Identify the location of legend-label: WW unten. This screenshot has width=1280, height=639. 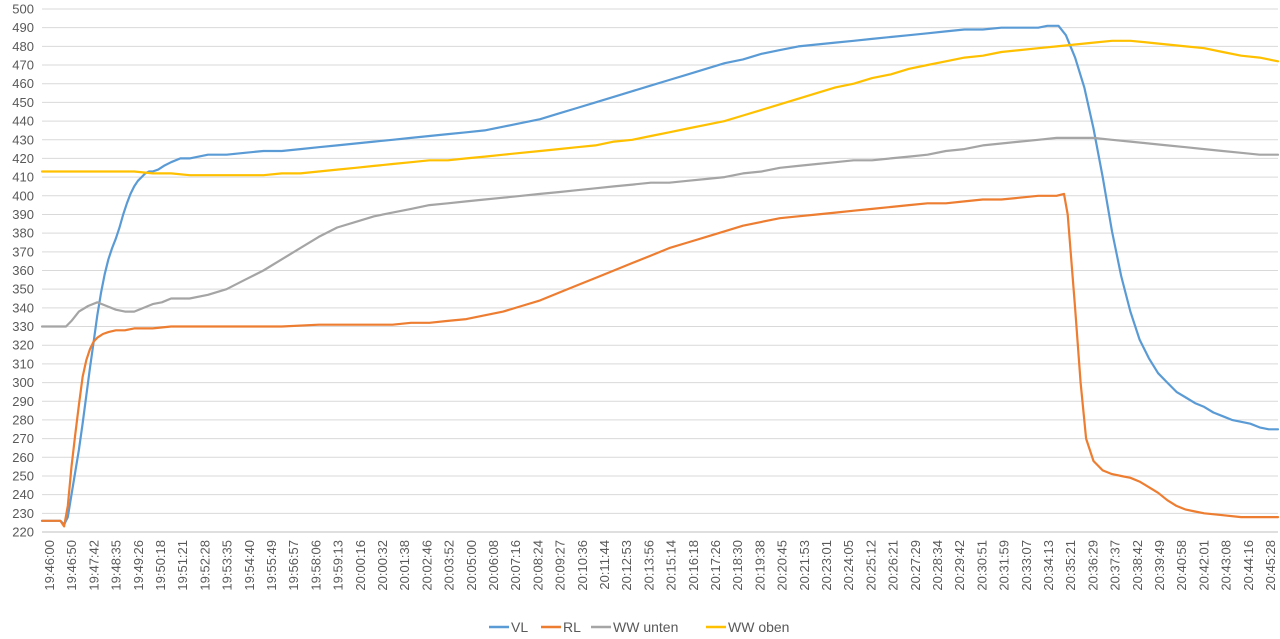
(645, 627).